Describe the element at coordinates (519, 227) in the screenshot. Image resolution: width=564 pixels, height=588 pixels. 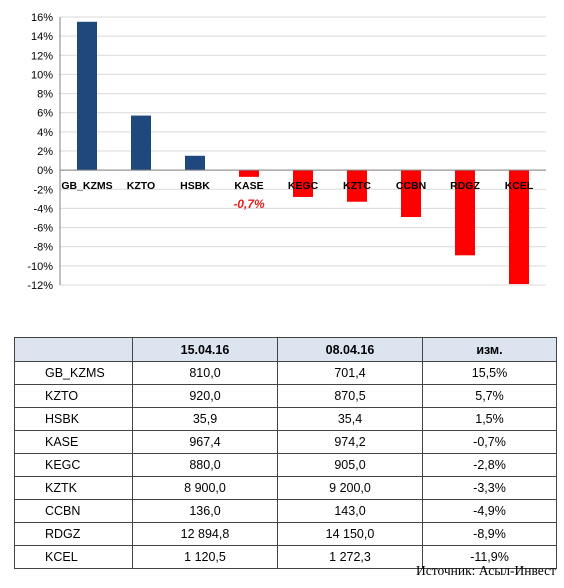
I see `bar-kcel` at that location.